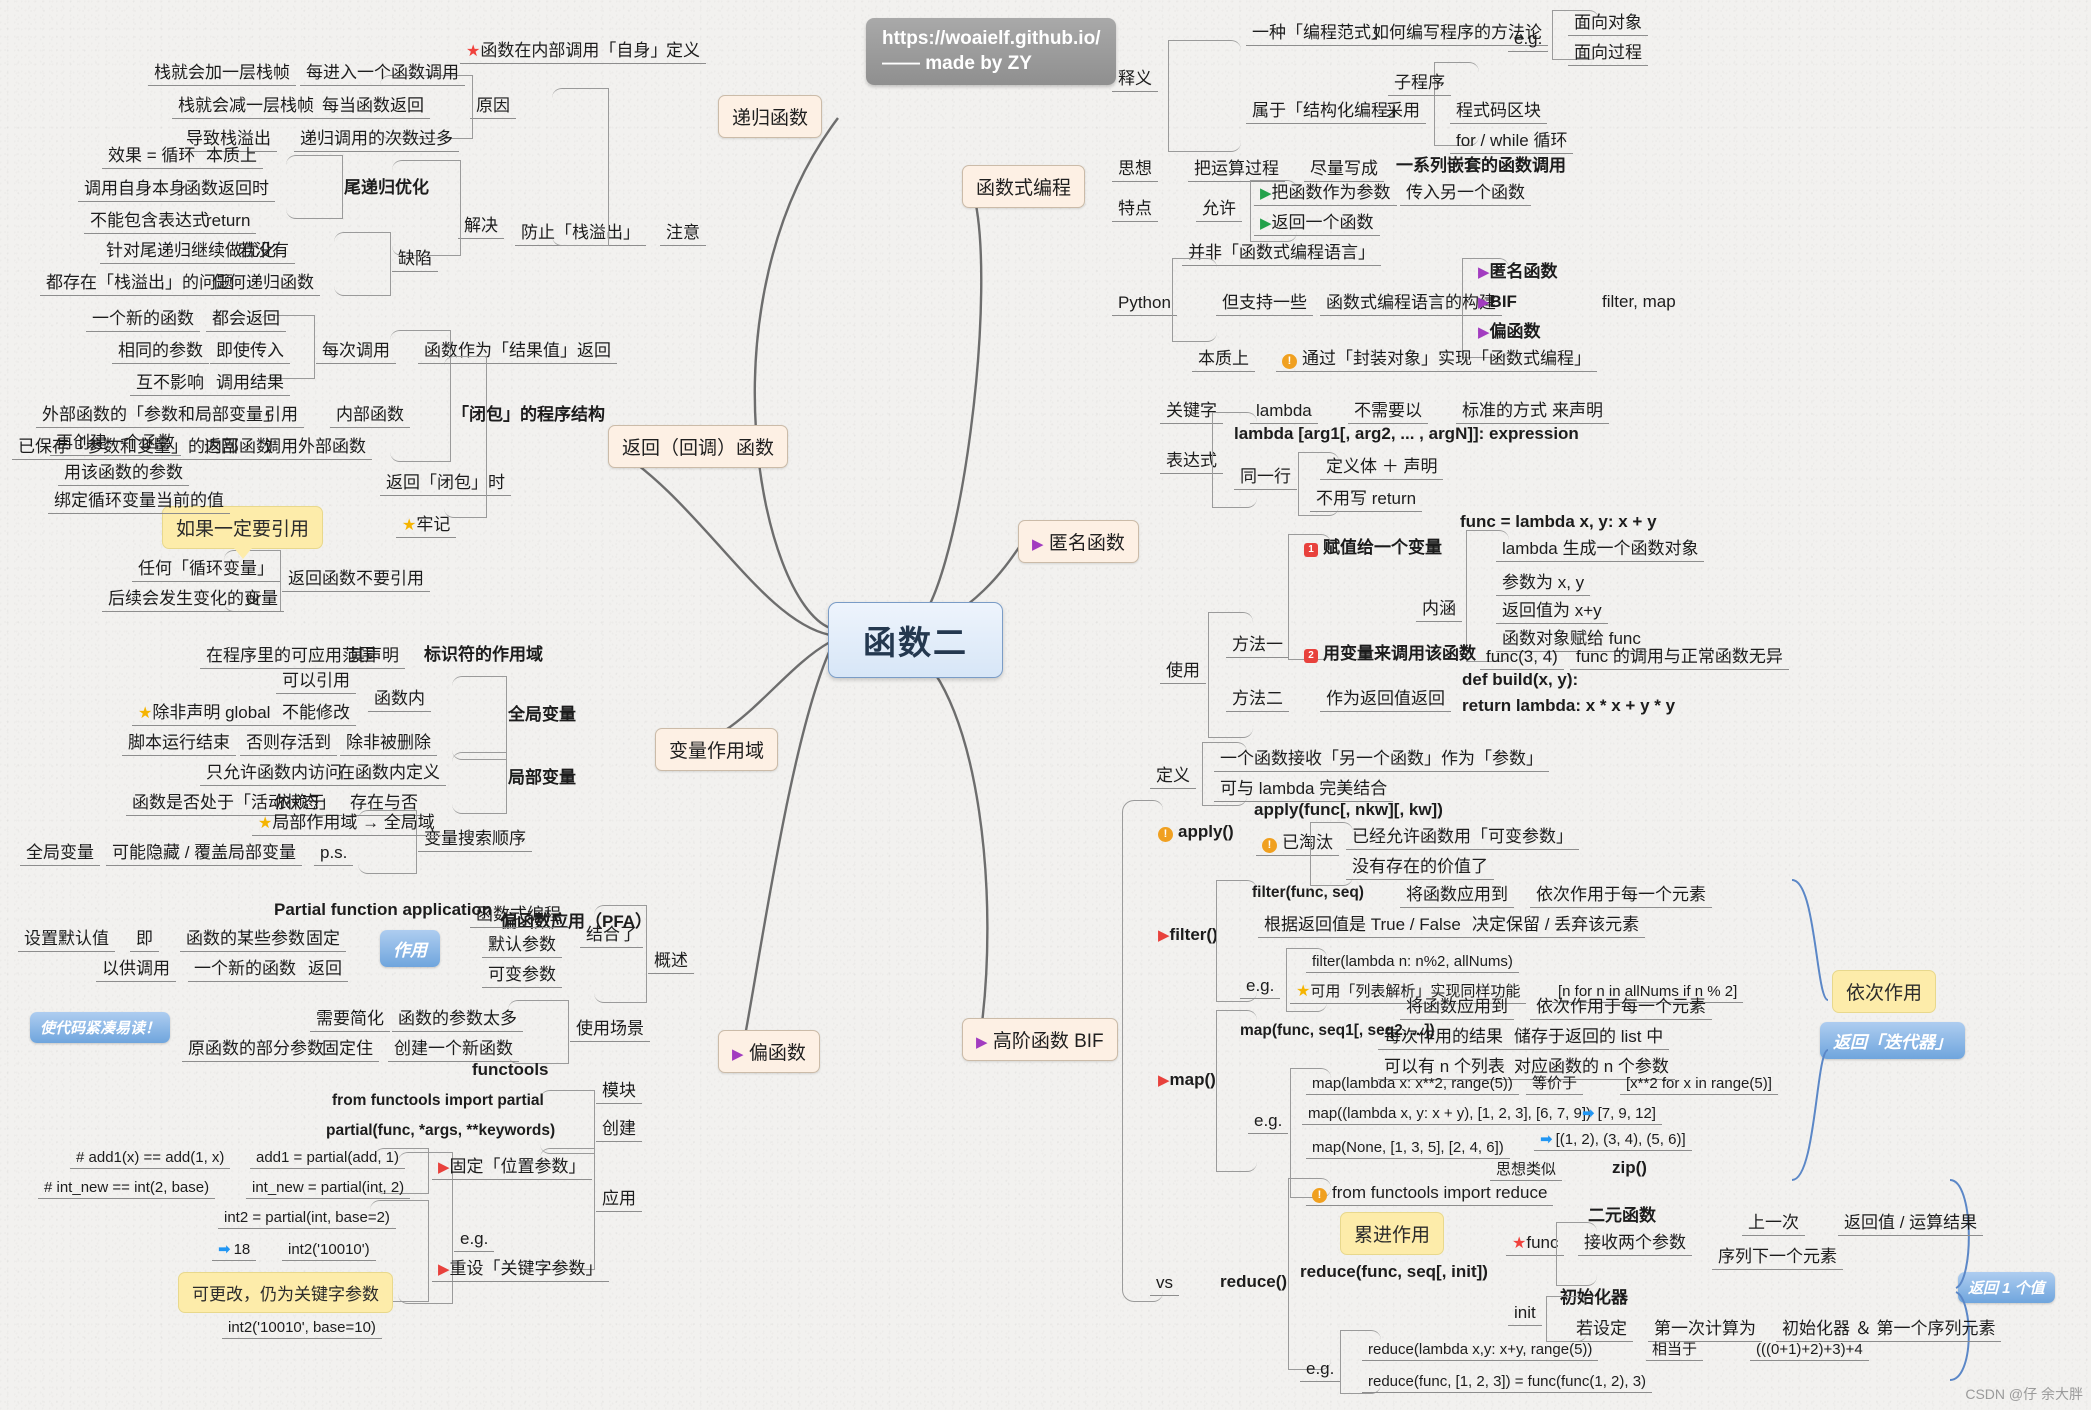  I want to click on hof-func-row2: 返回值 / 运算结果, so click(1911, 1224).